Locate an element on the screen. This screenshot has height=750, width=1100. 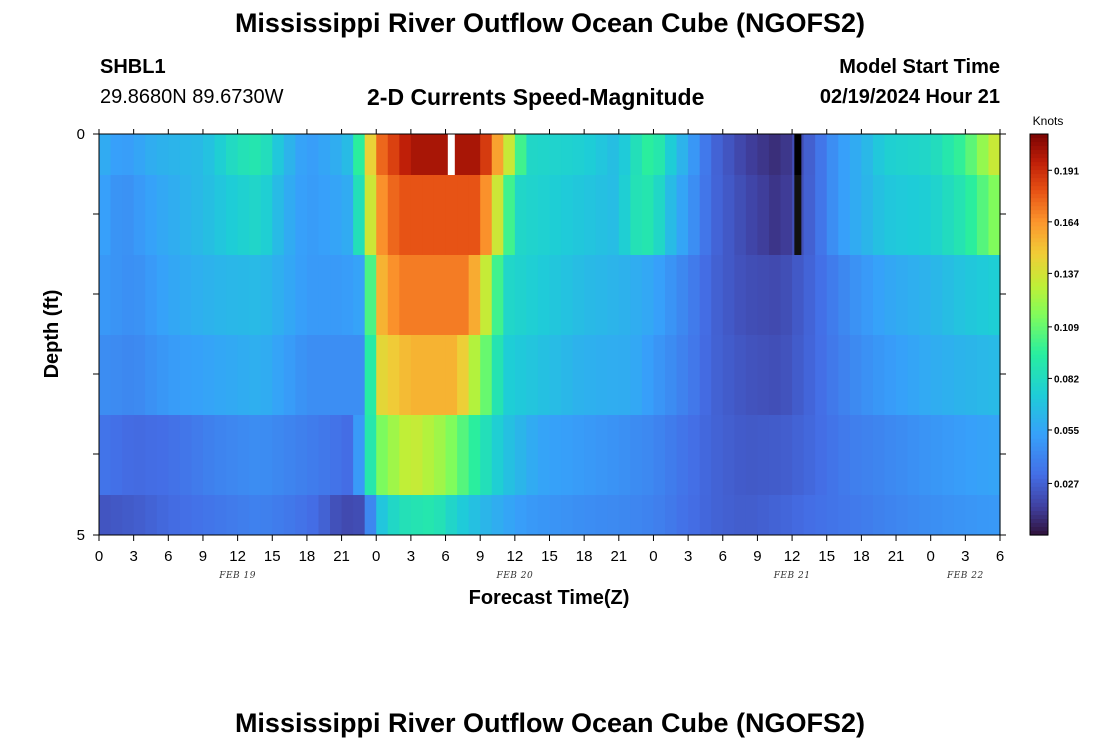
x-tick-label: 6 is located at coordinates (445, 556).